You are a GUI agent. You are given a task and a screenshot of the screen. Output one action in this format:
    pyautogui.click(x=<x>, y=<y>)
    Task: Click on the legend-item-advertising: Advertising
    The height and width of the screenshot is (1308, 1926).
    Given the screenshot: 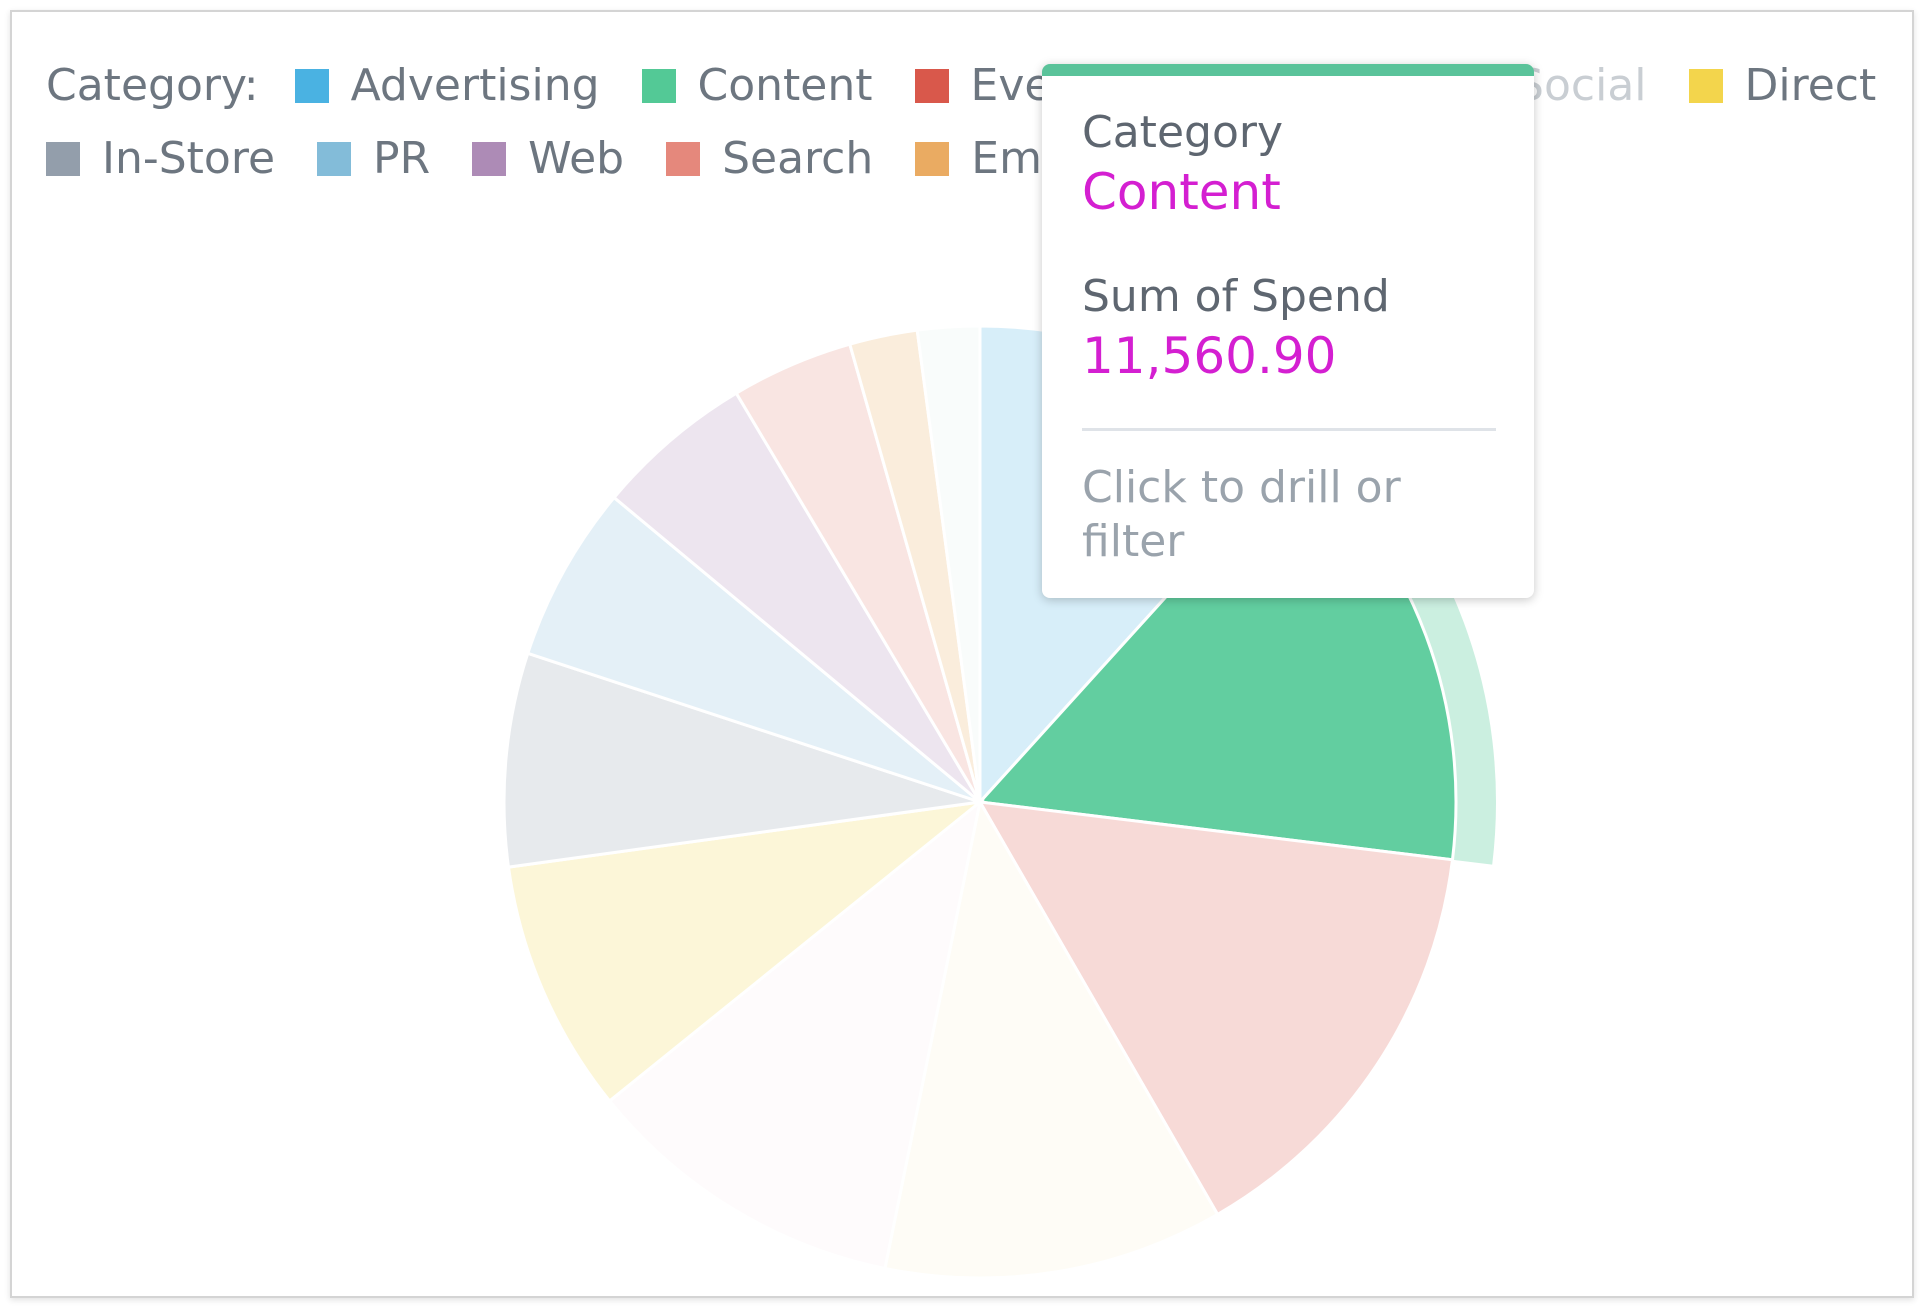 What is the action you would take?
    pyautogui.click(x=447, y=85)
    